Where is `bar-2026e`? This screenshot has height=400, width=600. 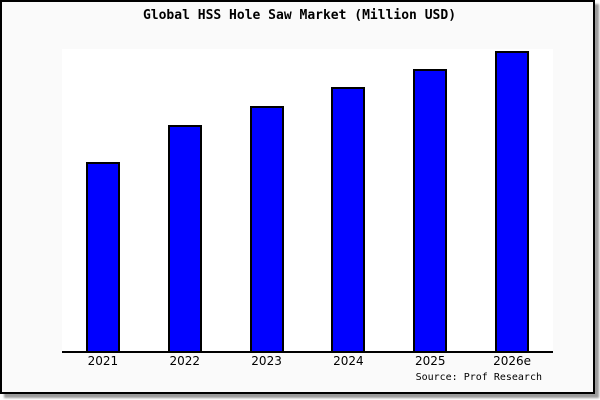 bar-2026e is located at coordinates (512, 201).